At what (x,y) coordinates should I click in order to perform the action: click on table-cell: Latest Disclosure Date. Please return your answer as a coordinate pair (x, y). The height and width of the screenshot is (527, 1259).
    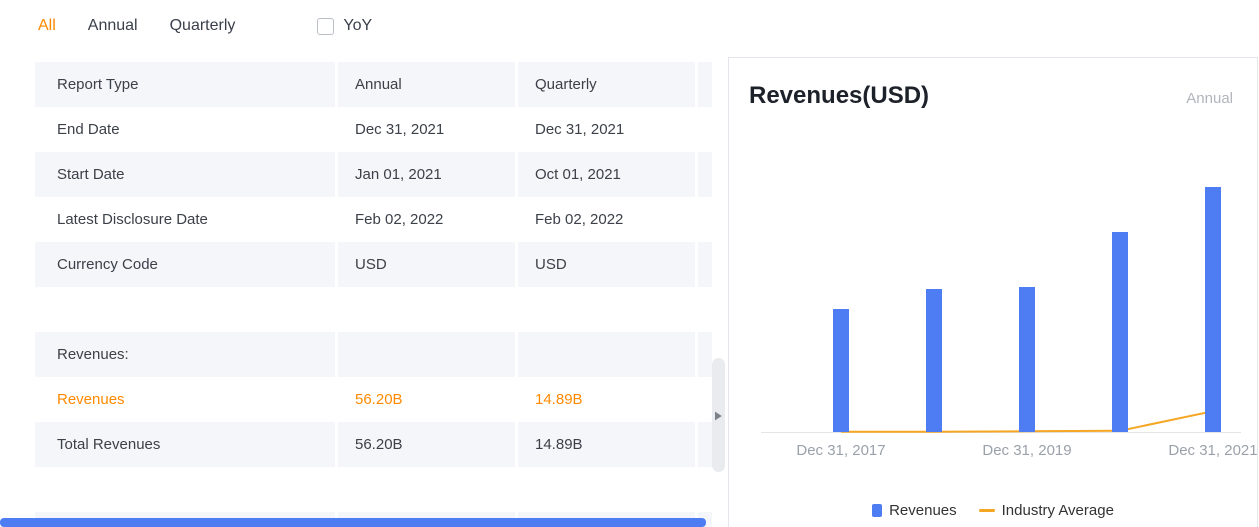
    Looking at the image, I should click on (132, 219).